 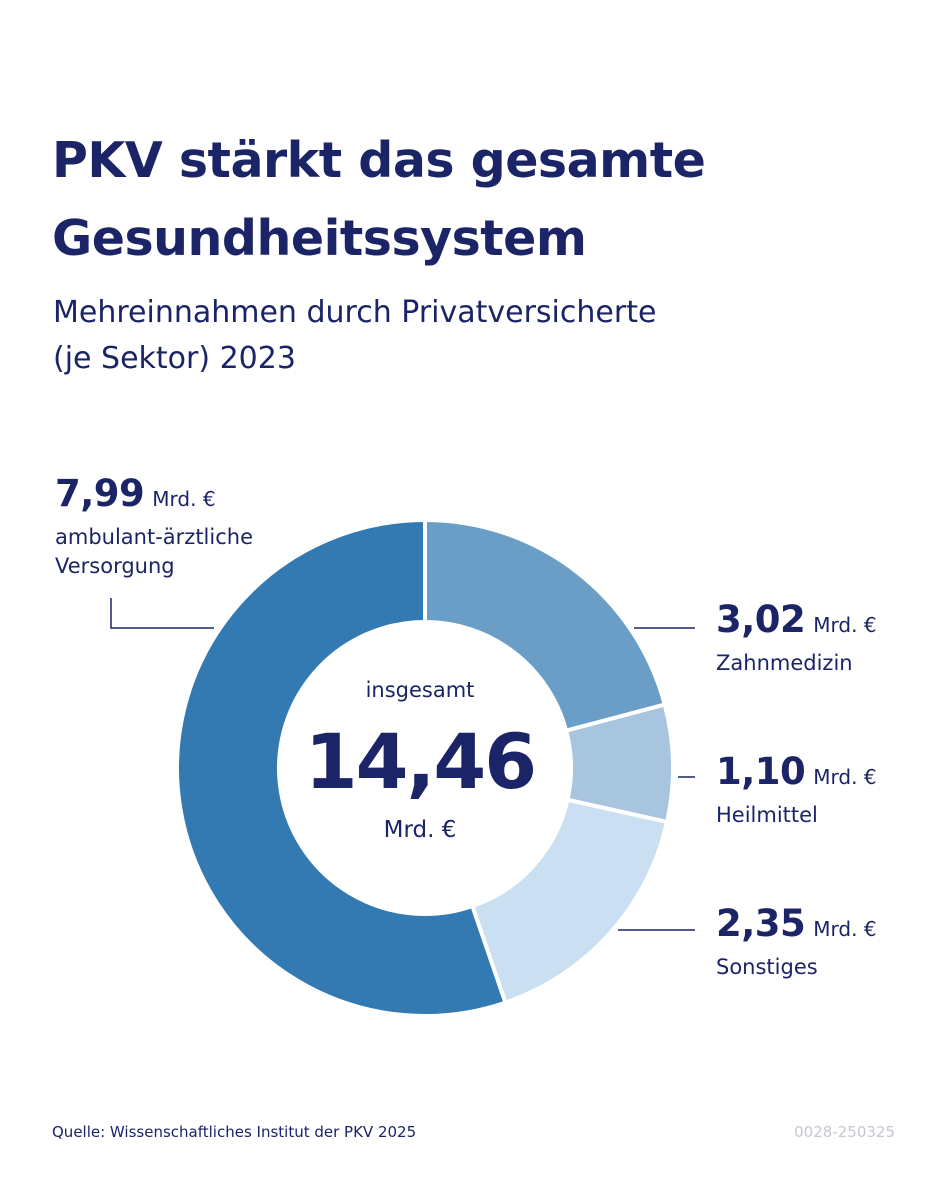 I want to click on category-heilmittel: Heilmittel, so click(x=767, y=815).